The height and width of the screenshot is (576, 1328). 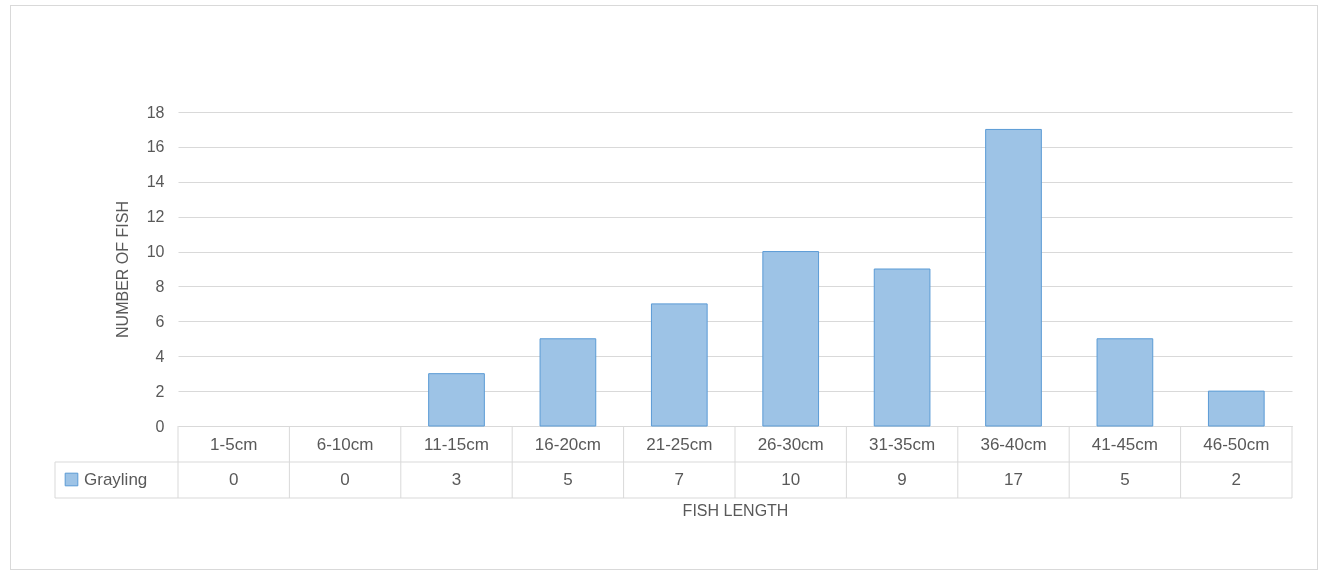 What do you see at coordinates (456, 444) in the screenshot?
I see `x-tick-label: 11-15cm` at bounding box center [456, 444].